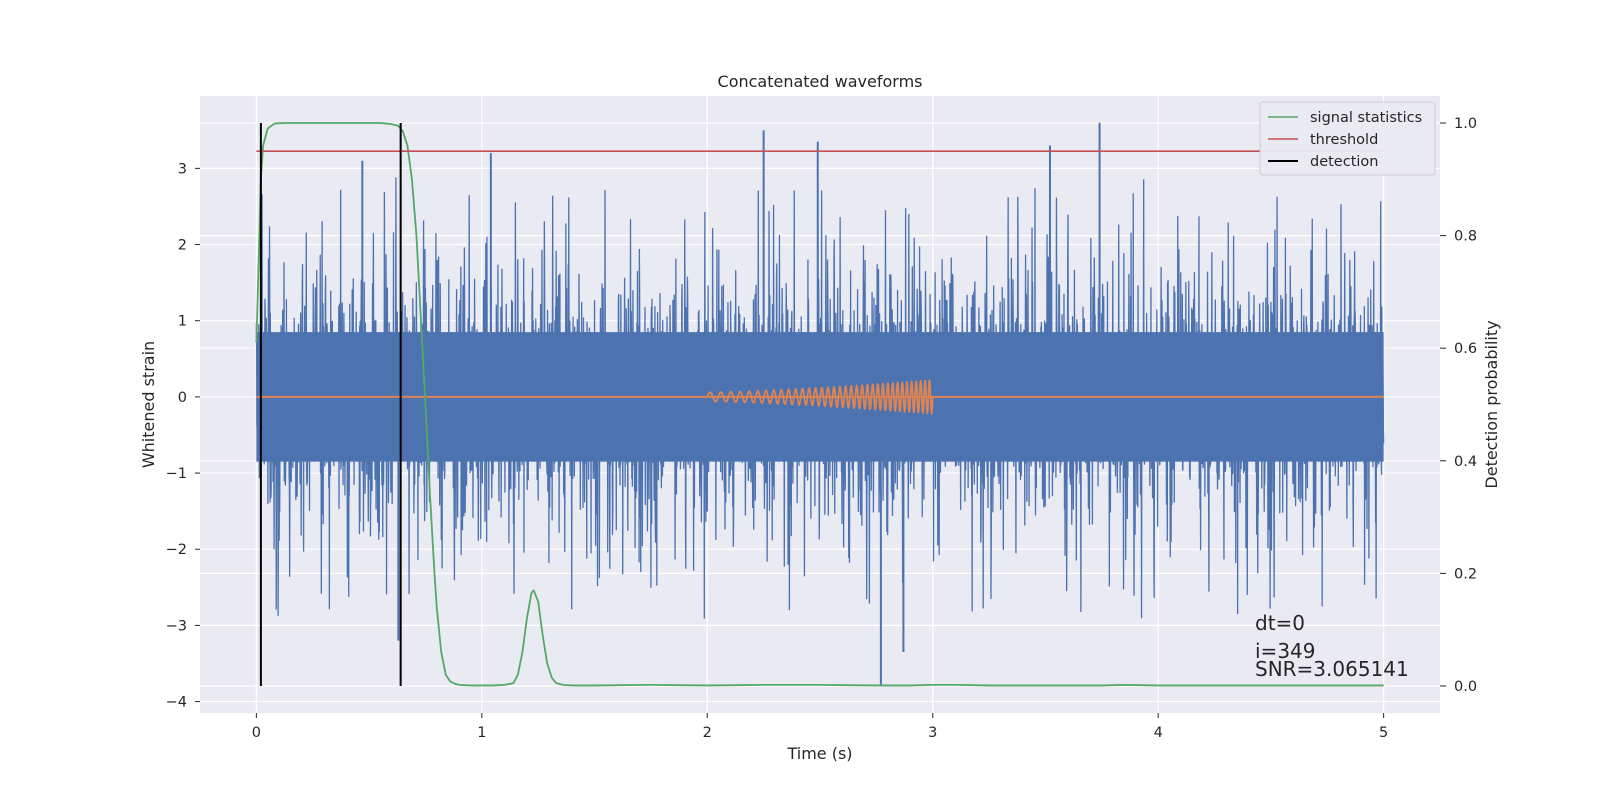  I want to click on y2-tick-label: 1.0, so click(1465, 124).